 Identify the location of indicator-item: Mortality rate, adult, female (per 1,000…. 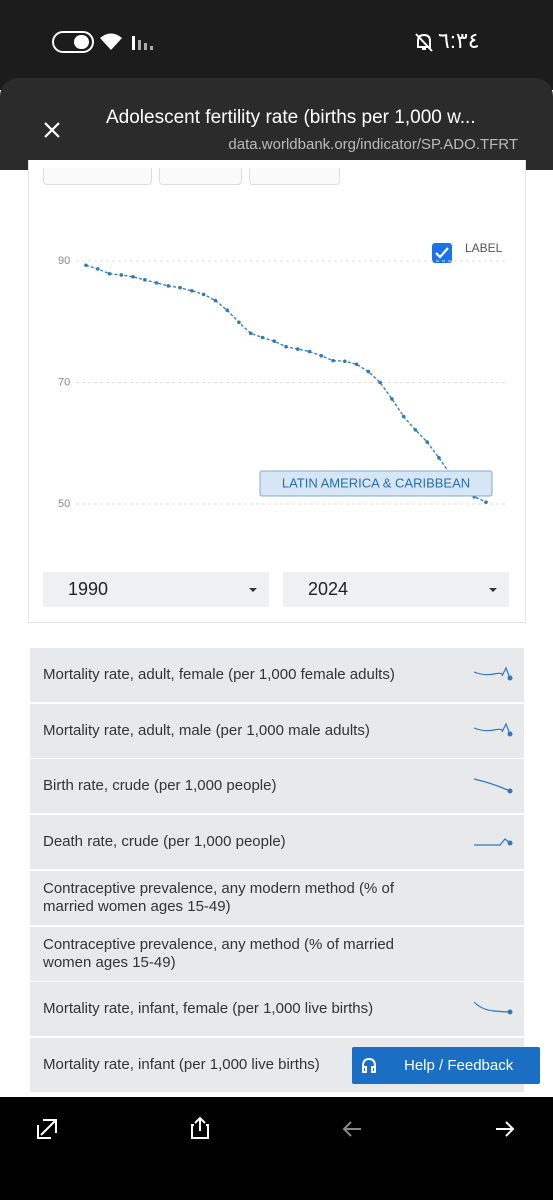
(277, 675).